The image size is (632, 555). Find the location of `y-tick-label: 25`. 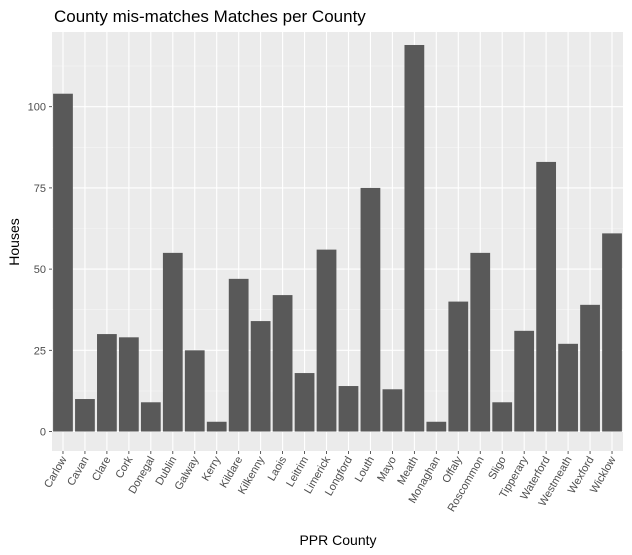

y-tick-label: 25 is located at coordinates (40, 351).